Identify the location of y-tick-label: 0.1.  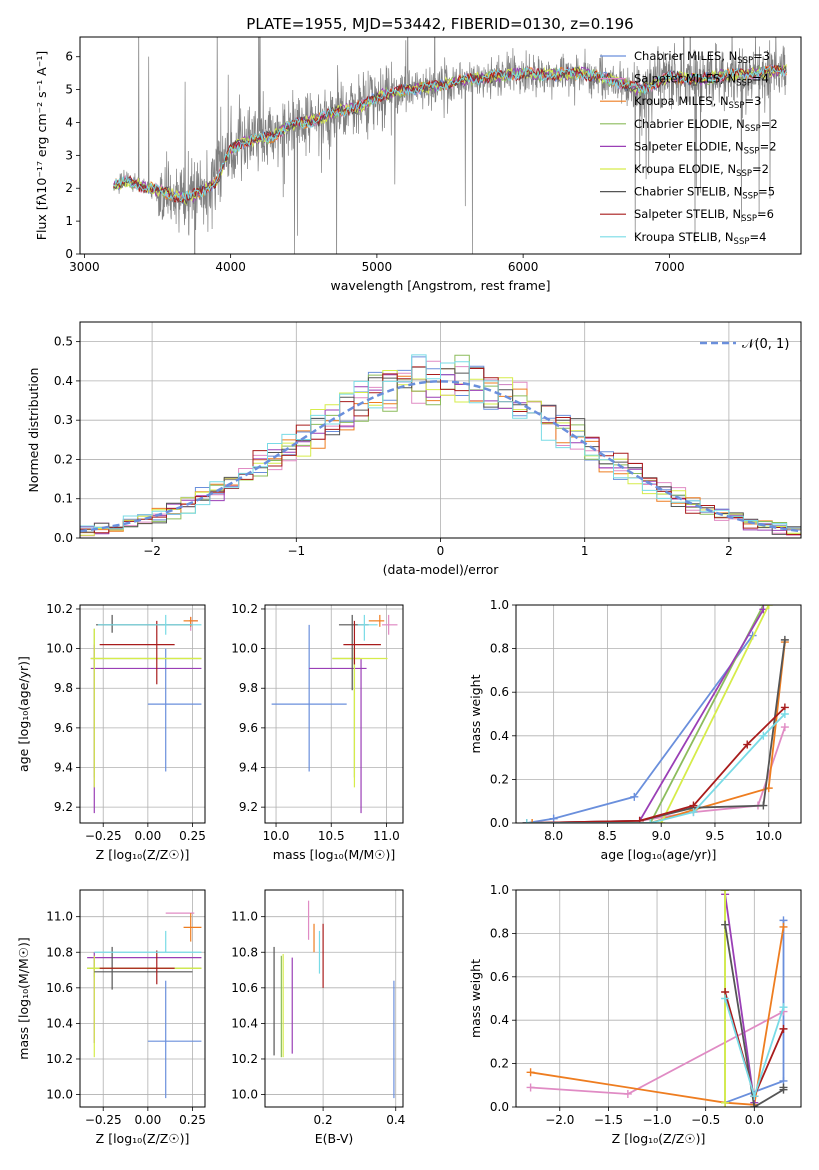
(63, 499).